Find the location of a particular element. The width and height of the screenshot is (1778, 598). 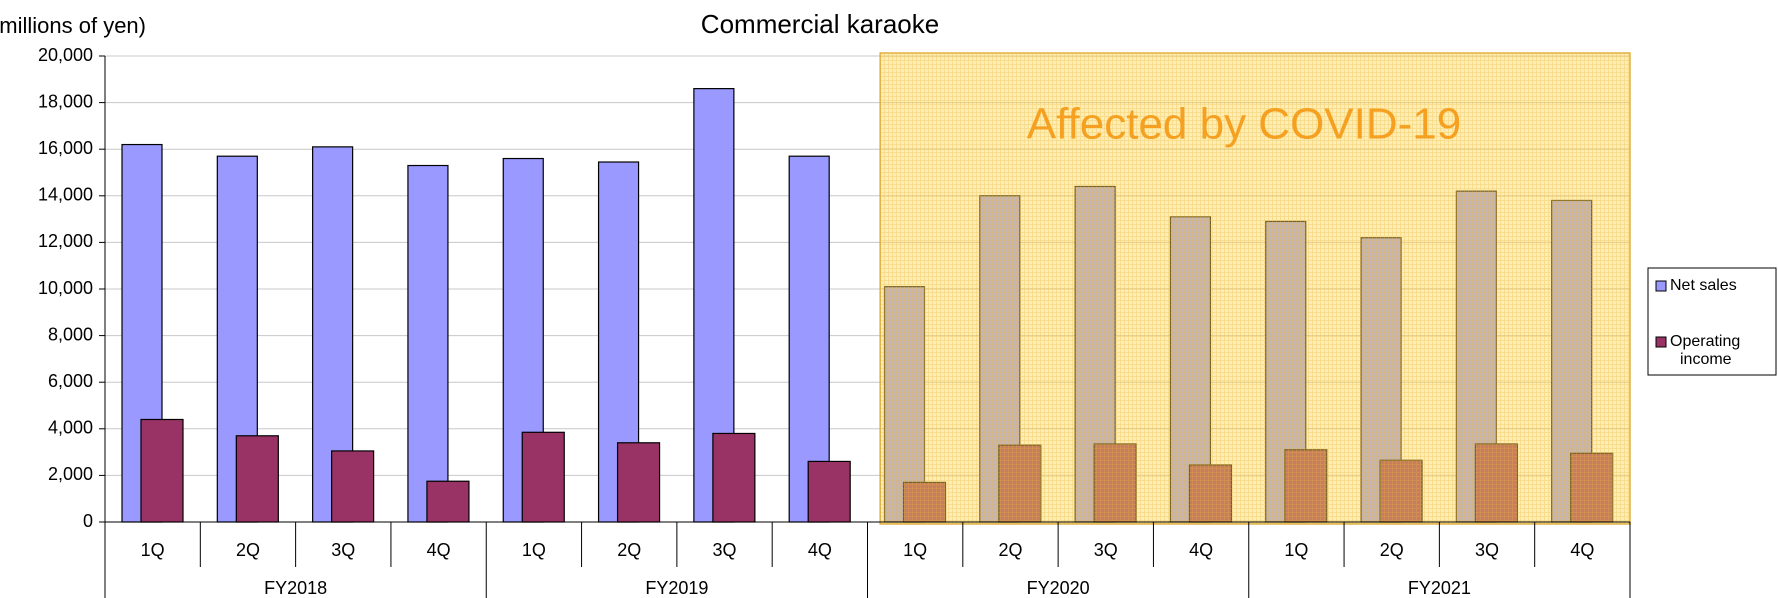

group-label: FY2021 is located at coordinates (1439, 588).